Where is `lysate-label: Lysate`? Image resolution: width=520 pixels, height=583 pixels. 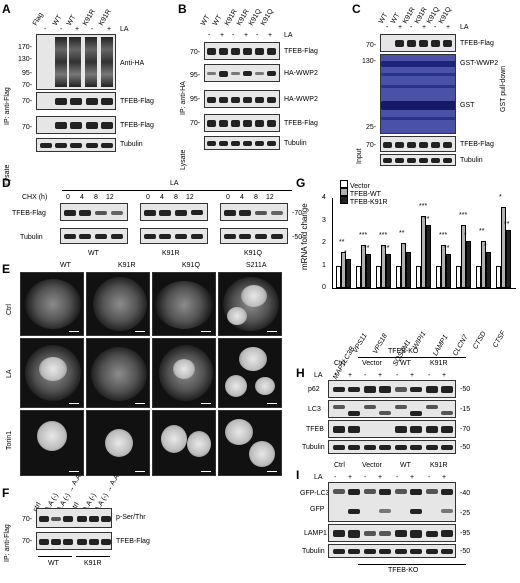
lysate-label: Lysate is located at coordinates (183, 159).